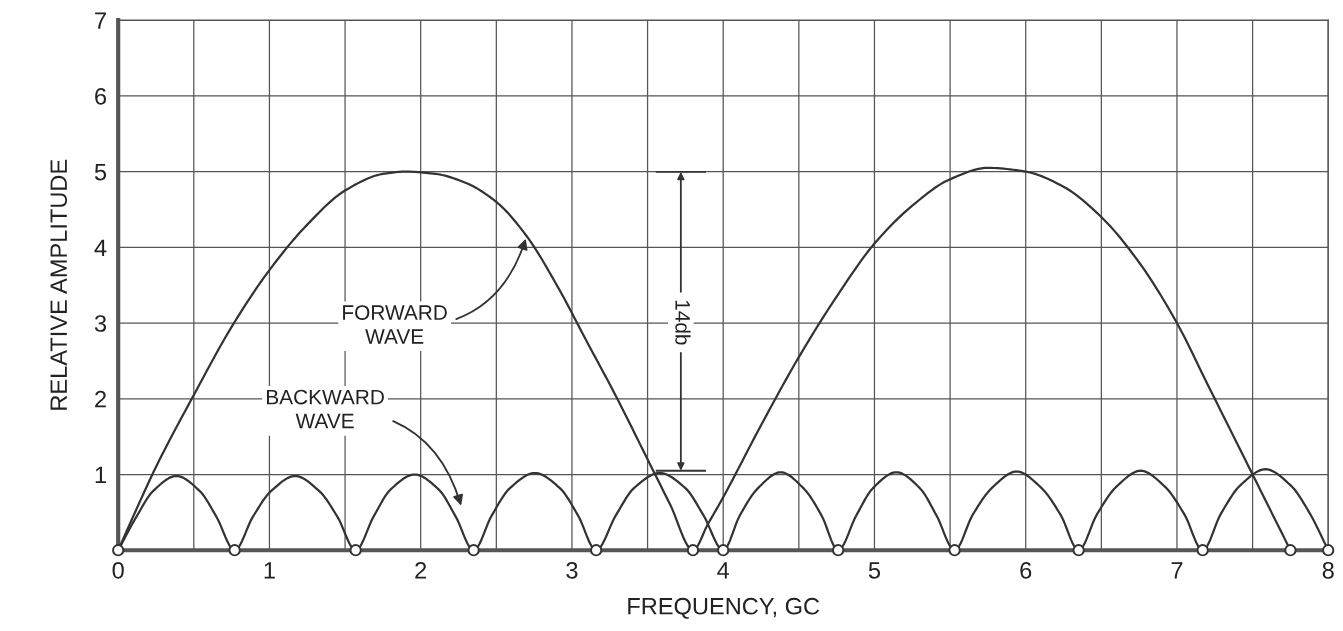 The height and width of the screenshot is (631, 1343). What do you see at coordinates (100, 20) in the screenshot?
I see `y-tick-label: 7` at bounding box center [100, 20].